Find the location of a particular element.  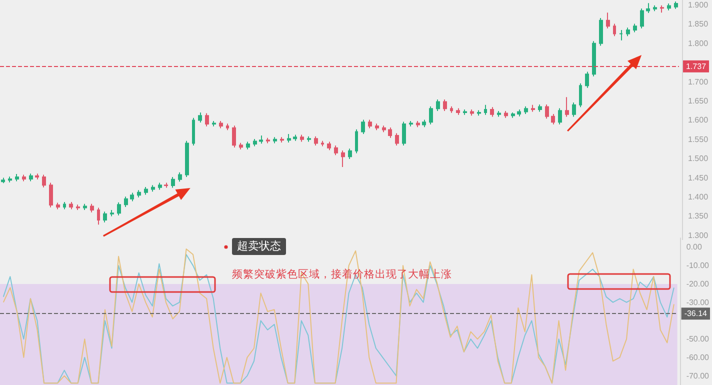

y-tick-label: 1.550 is located at coordinates (698, 139).